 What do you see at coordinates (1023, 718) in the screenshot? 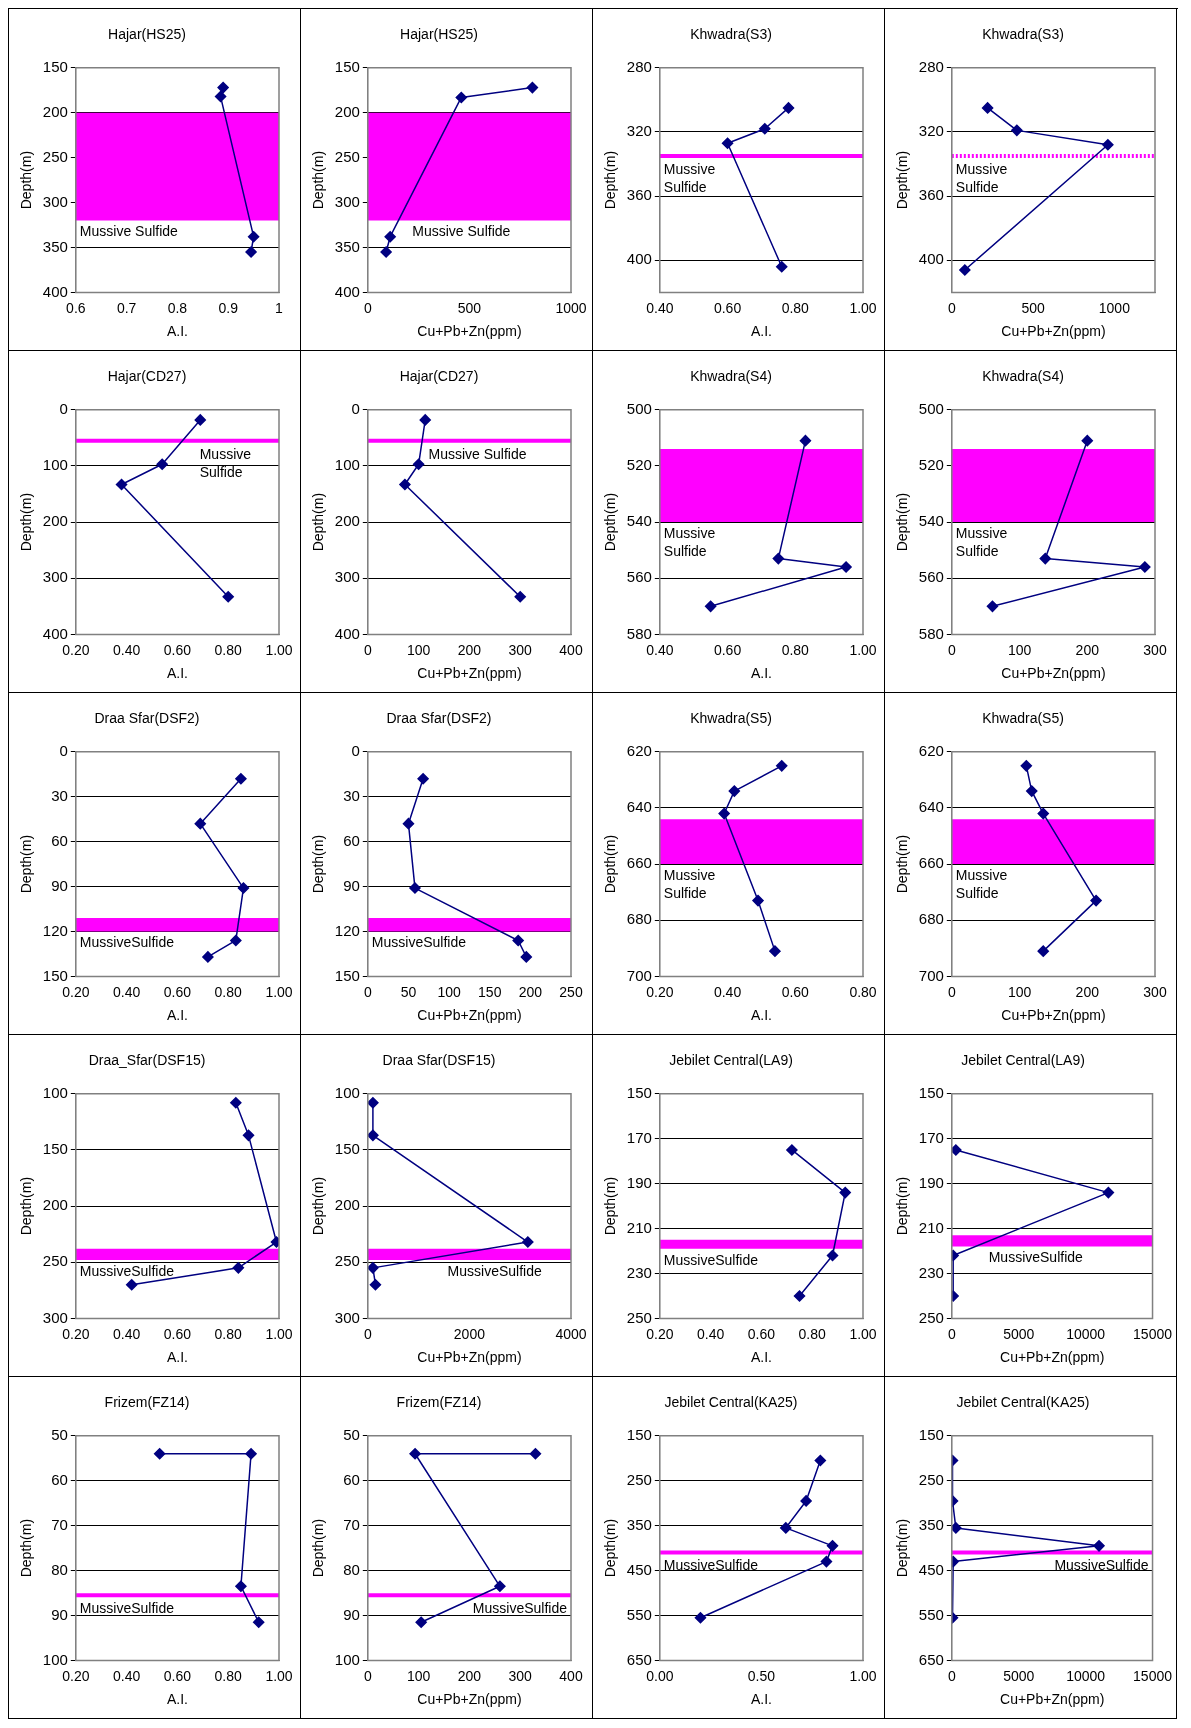
I see `chart-title: Khwadra(S5)` at bounding box center [1023, 718].